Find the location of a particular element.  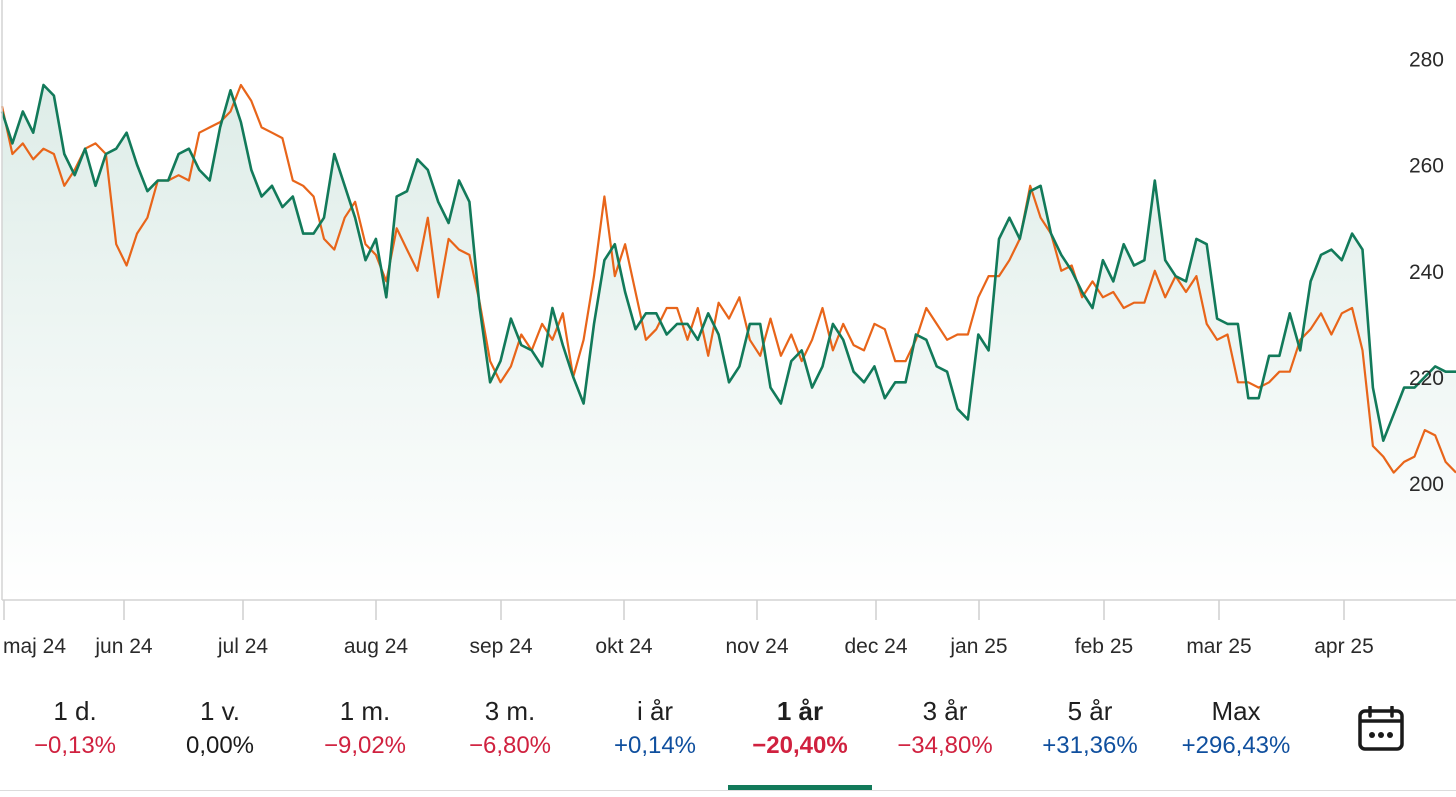

period-label: 1 m. is located at coordinates (365, 711).